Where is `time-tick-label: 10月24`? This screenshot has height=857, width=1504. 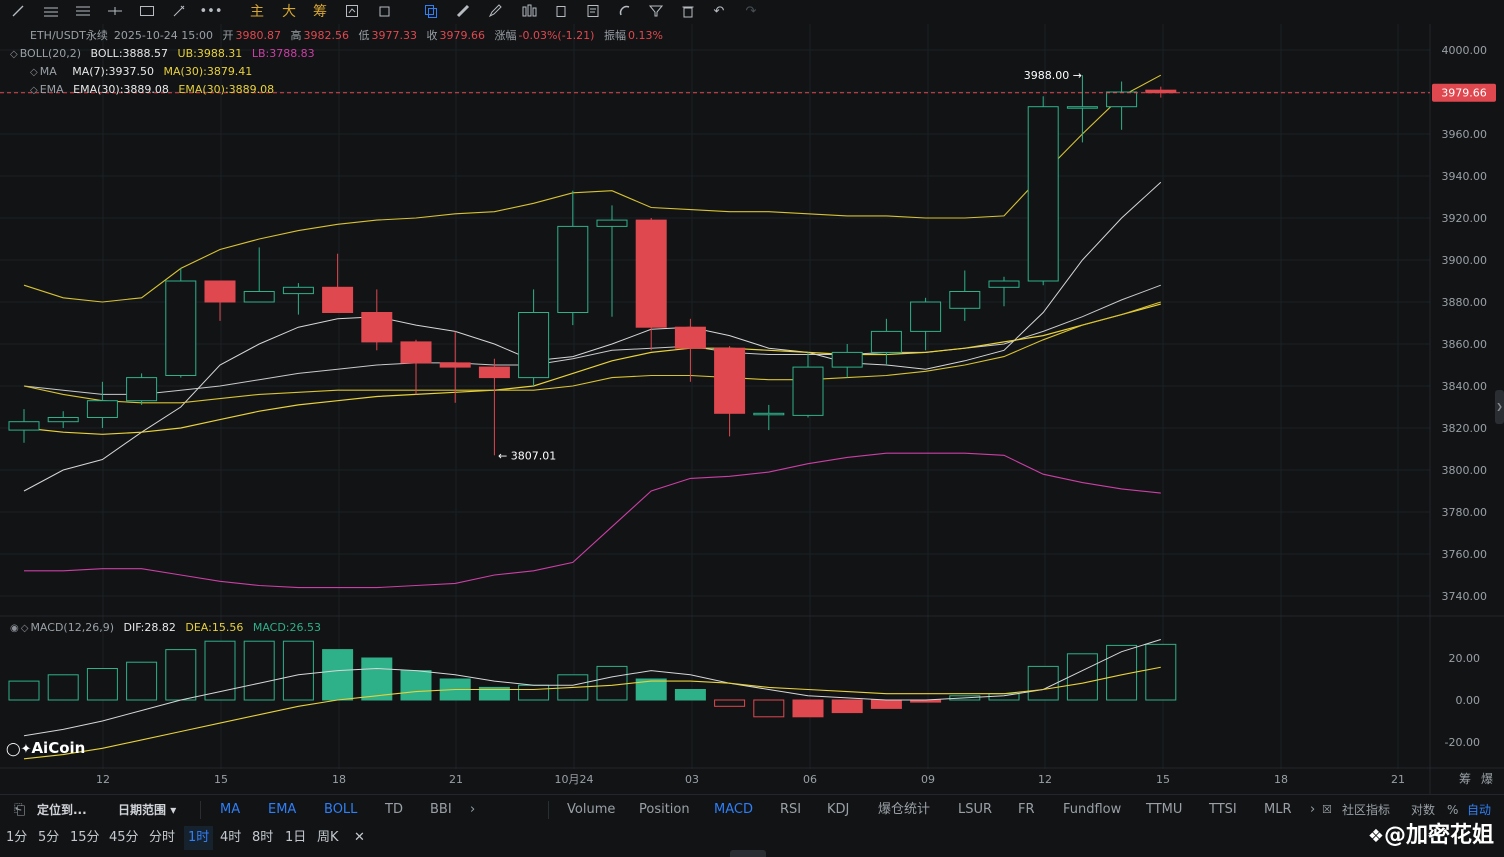 time-tick-label: 10月24 is located at coordinates (574, 779).